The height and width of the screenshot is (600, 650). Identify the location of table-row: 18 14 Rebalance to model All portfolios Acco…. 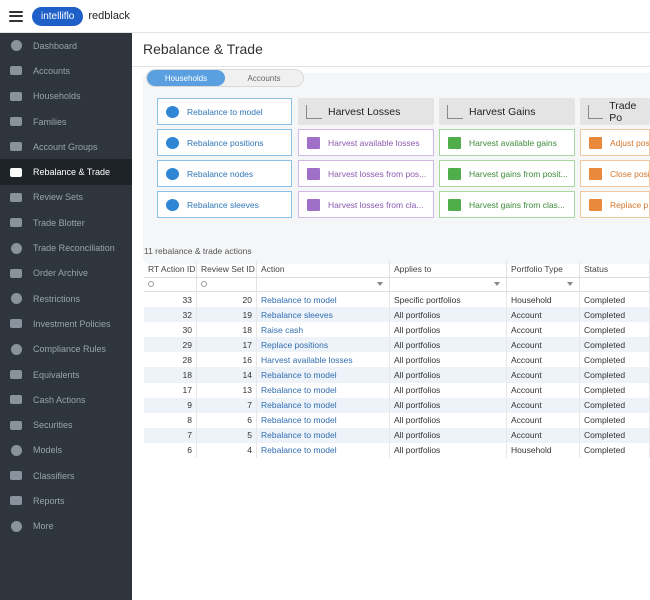
(397, 375).